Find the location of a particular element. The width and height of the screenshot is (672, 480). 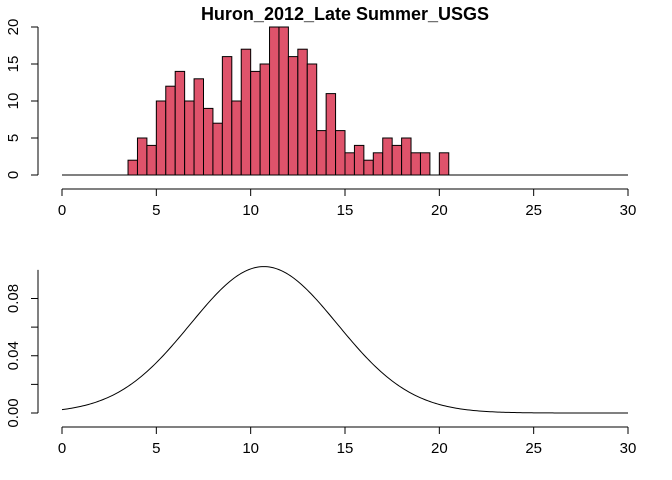

y-tick-label: 5 is located at coordinates (13, 138).